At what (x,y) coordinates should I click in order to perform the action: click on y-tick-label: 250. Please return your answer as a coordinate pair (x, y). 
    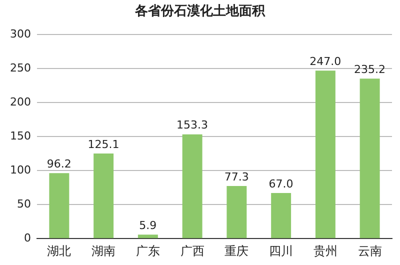
    Looking at the image, I should click on (20, 67).